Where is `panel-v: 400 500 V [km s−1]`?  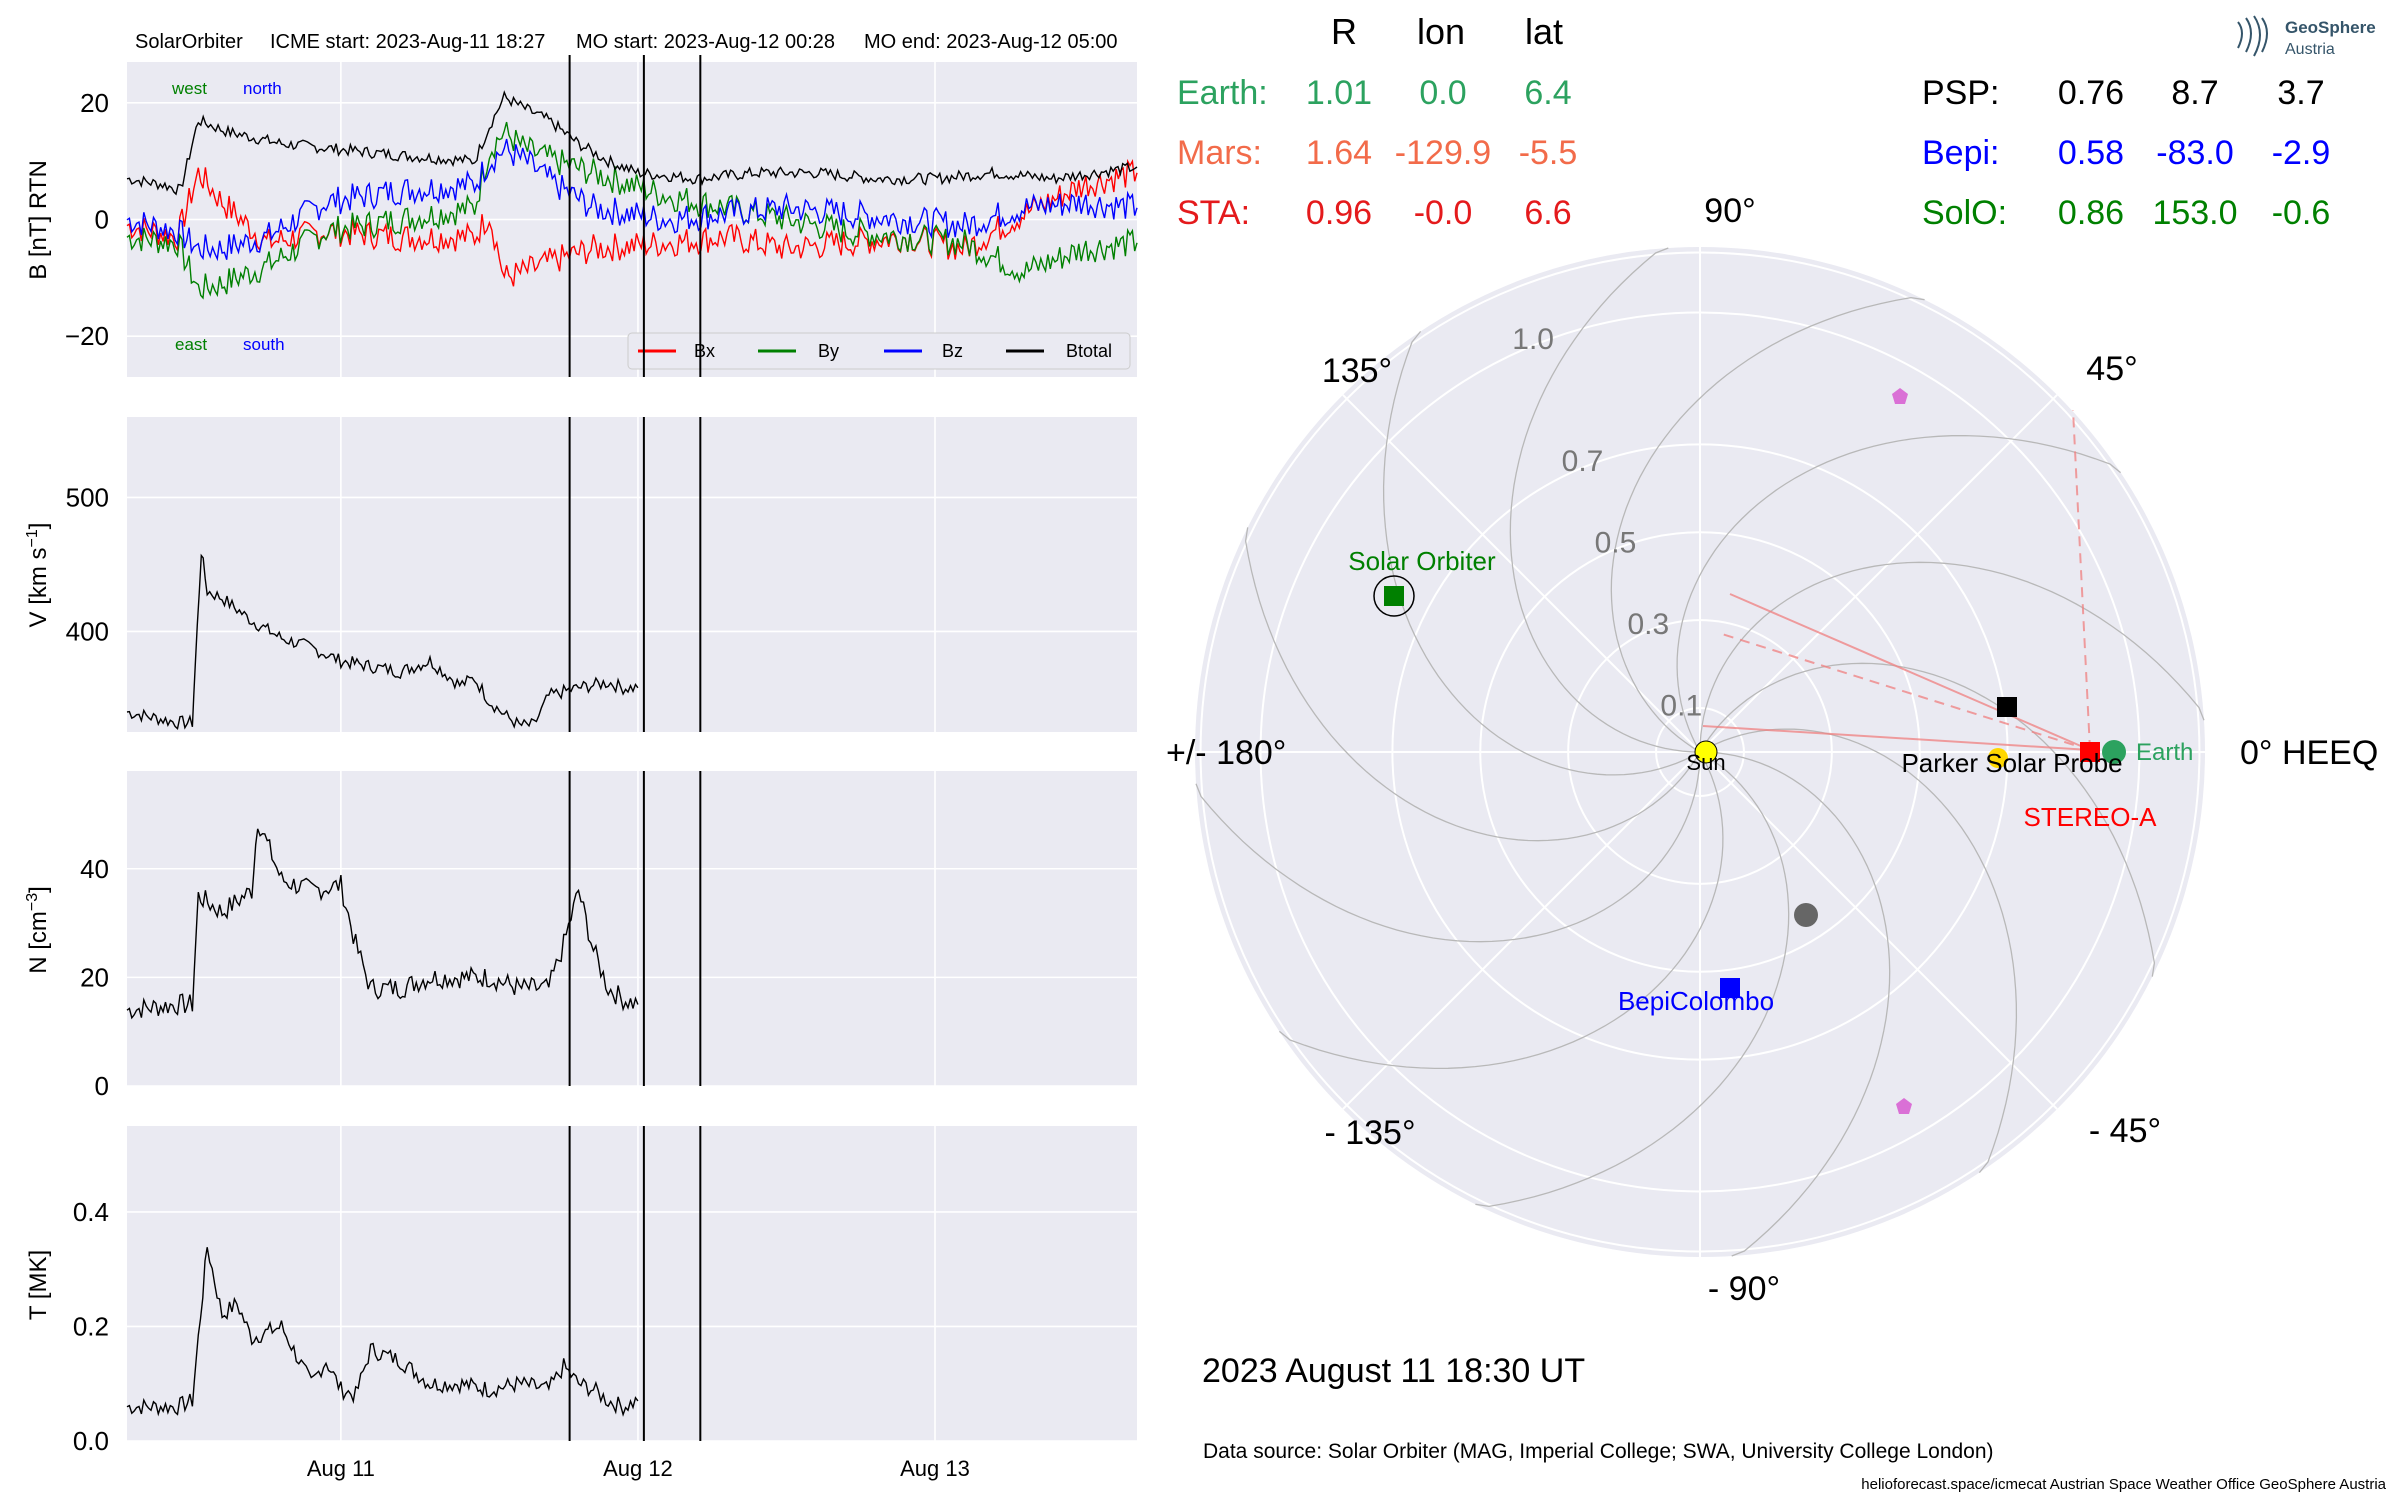
panel-v: 400 500 V [km s−1] is located at coordinates (580, 574).